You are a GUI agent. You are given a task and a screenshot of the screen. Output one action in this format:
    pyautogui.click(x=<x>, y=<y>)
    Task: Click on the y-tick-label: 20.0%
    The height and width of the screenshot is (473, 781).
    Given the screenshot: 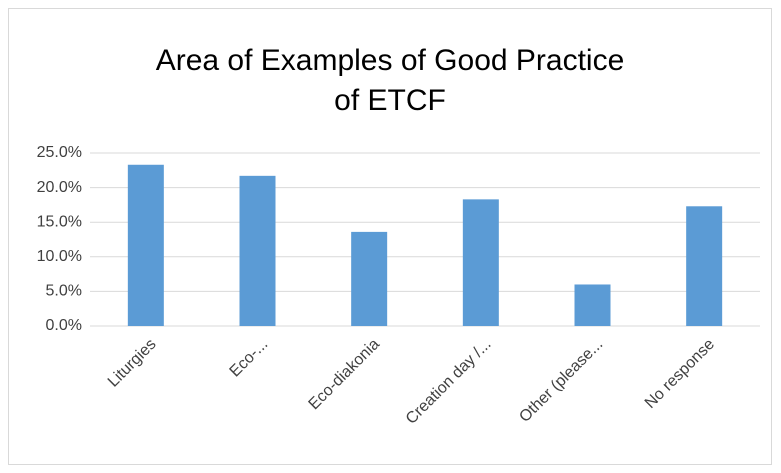 What is the action you would take?
    pyautogui.click(x=59, y=187)
    